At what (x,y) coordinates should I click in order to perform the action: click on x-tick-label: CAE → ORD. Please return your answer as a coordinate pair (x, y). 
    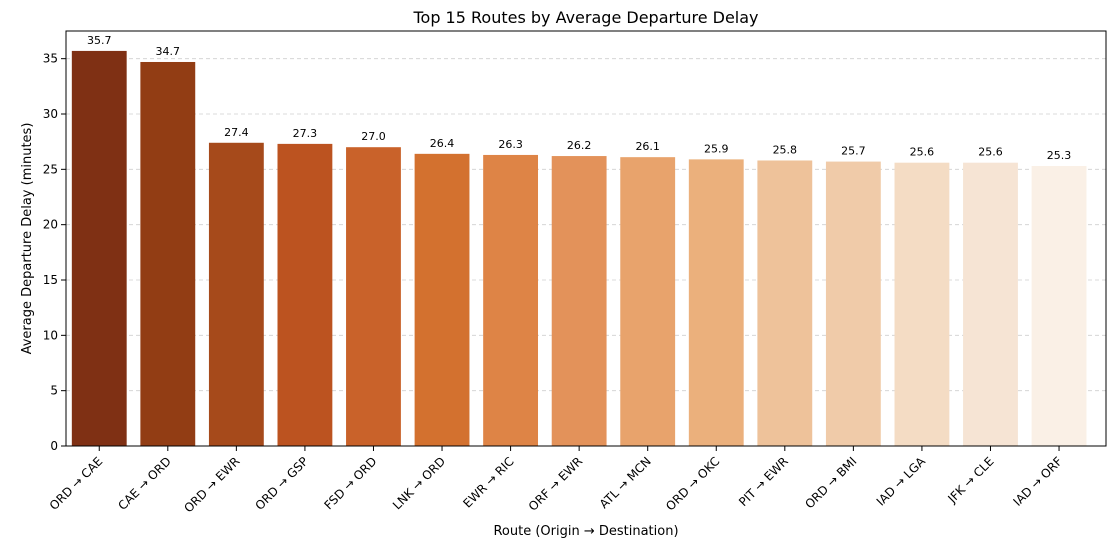
    Looking at the image, I should click on (144, 483).